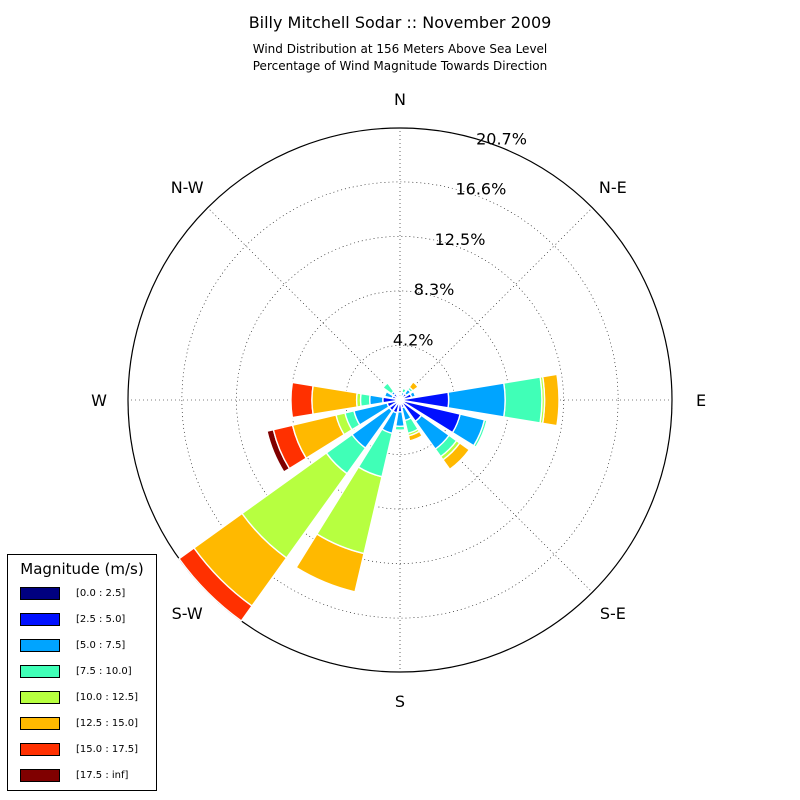  What do you see at coordinates (400, 701) in the screenshot?
I see `direction-label-s: S` at bounding box center [400, 701].